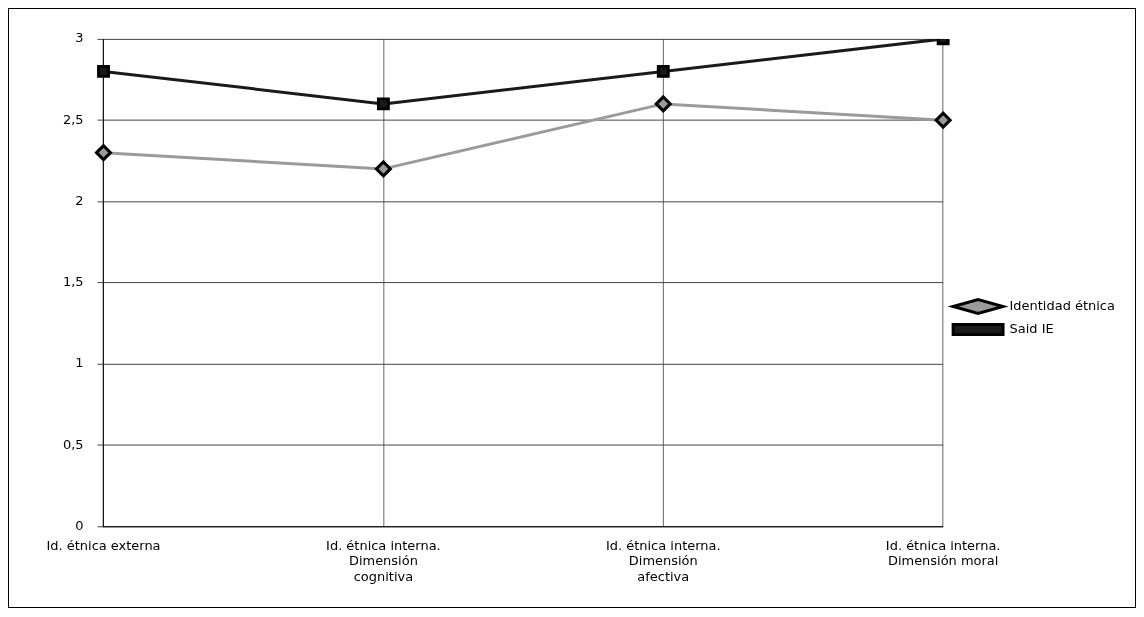 The width and height of the screenshot is (1144, 617). What do you see at coordinates (73, 119) in the screenshot?
I see `y-tick-label: 2,5` at bounding box center [73, 119].